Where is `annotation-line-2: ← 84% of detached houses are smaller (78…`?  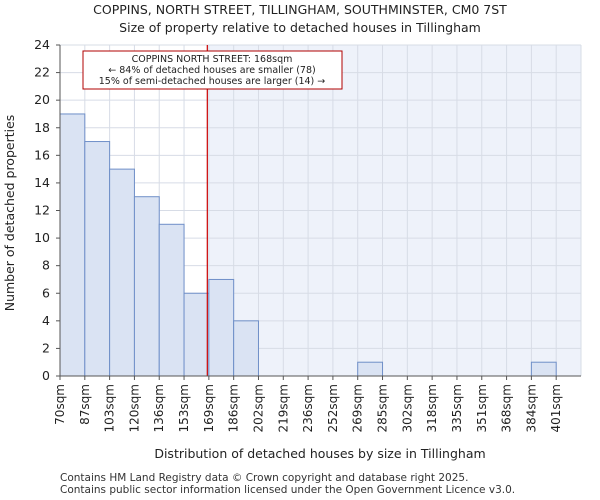 annotation-line-2: ← 84% of detached houses are smaller (78… is located at coordinates (211, 70).